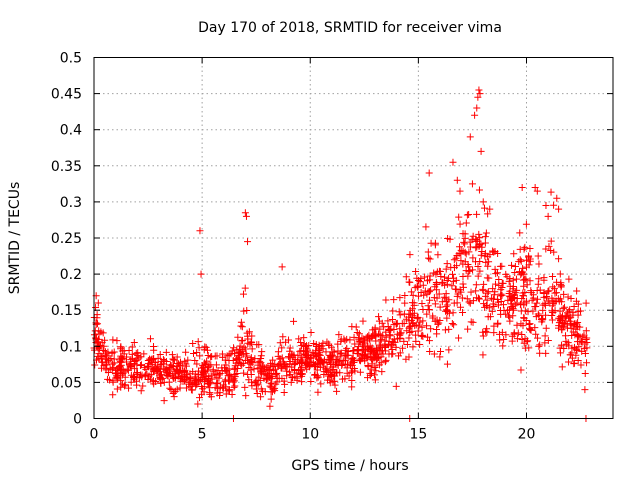 This screenshot has width=640, height=480. I want to click on y-tick-label: 0, so click(77, 420).